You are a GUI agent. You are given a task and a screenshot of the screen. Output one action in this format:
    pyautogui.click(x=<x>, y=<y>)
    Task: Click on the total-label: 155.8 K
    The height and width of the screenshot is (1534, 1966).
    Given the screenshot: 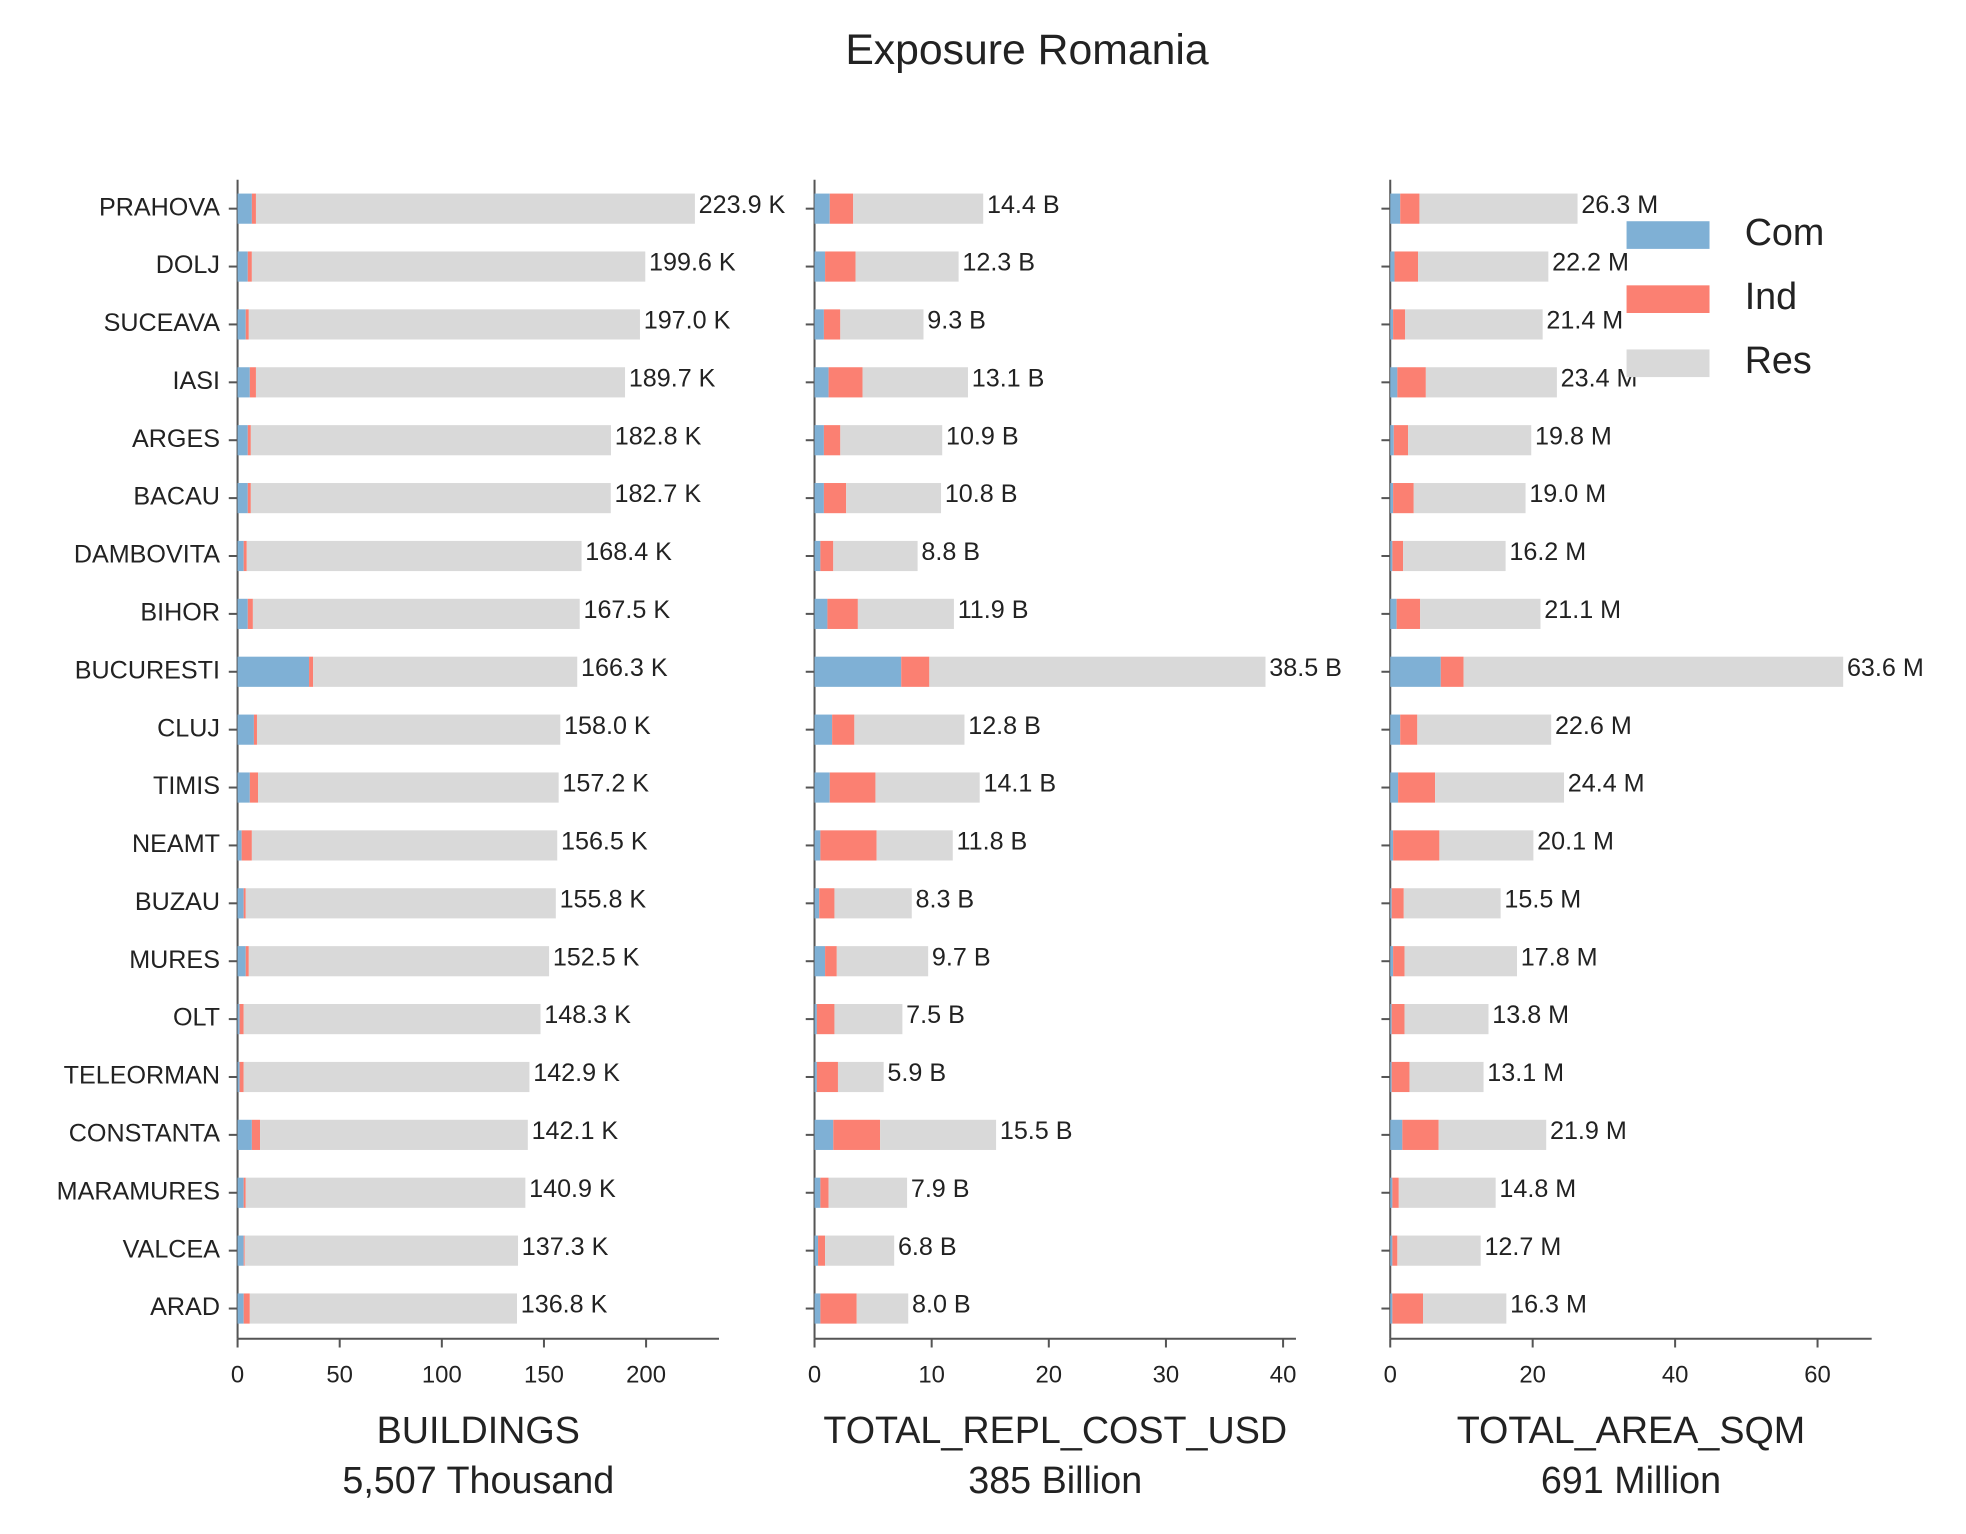 What is the action you would take?
    pyautogui.click(x=603, y=899)
    